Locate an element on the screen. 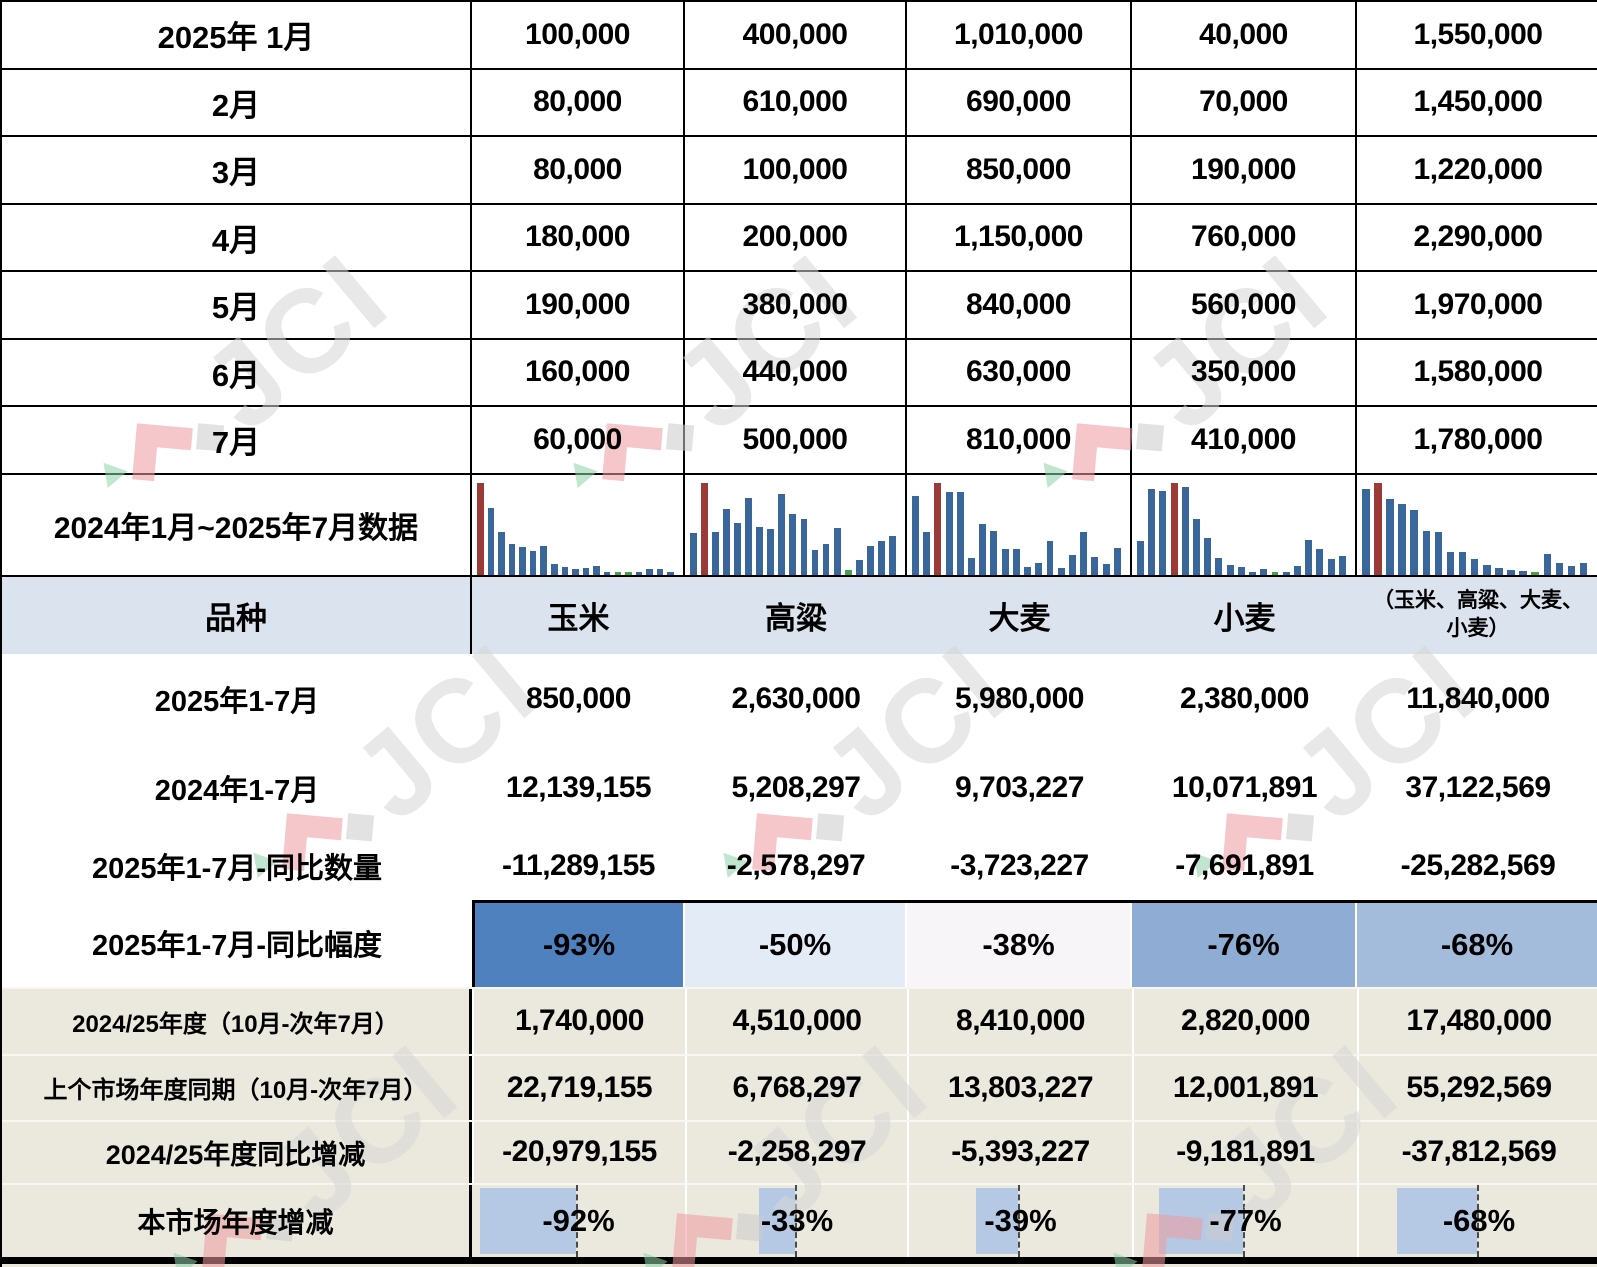 The height and width of the screenshot is (1267, 1597). annual-value: 17,480,000 is located at coordinates (1479, 1020).